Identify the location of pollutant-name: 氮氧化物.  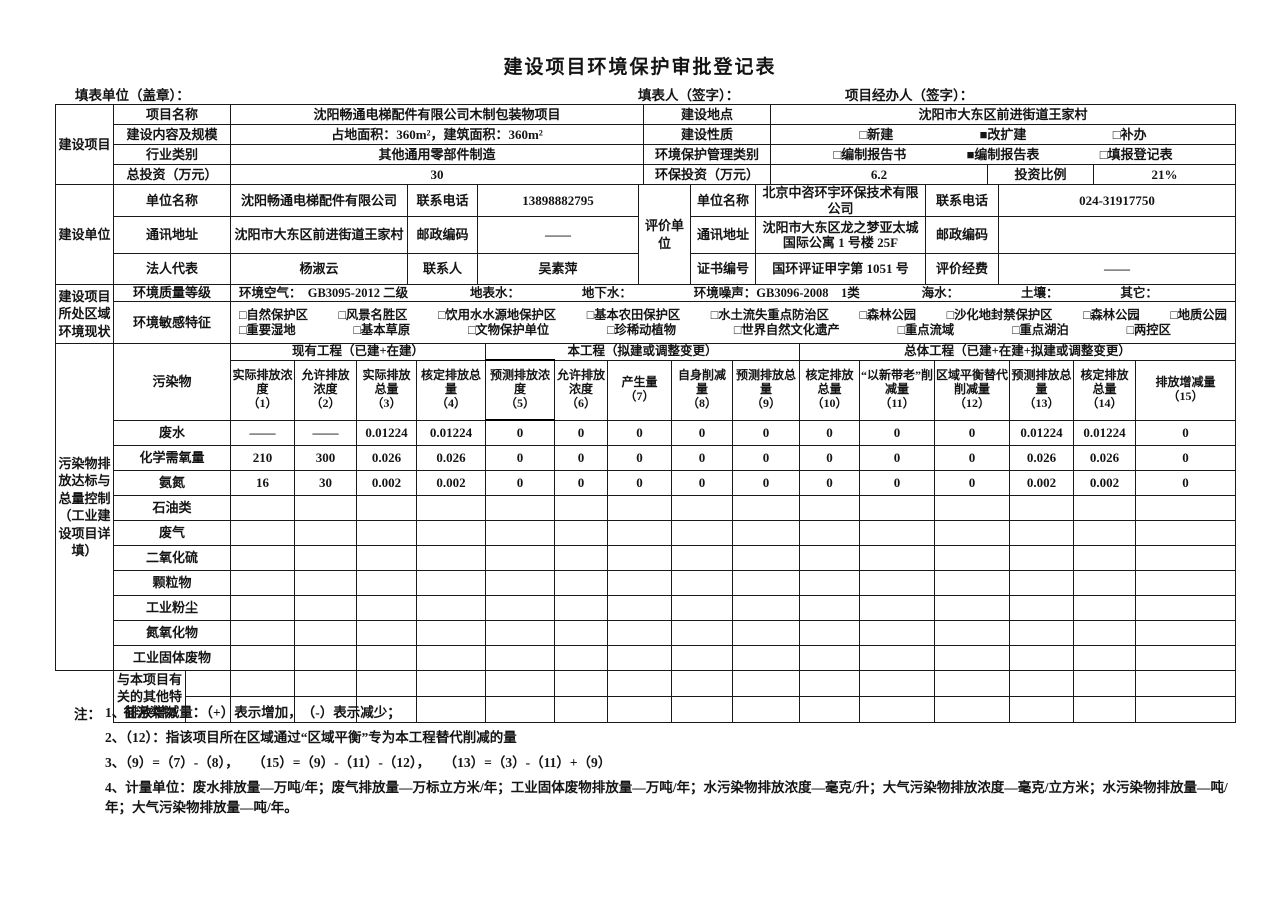
(172, 633).